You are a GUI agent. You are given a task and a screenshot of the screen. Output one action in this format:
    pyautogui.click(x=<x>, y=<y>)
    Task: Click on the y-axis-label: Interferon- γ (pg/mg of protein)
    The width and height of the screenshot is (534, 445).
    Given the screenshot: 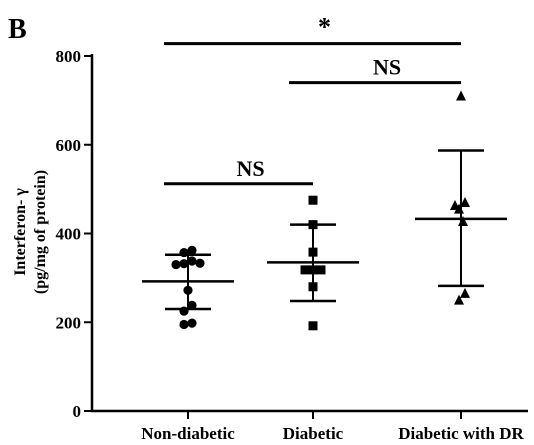 What is the action you would take?
    pyautogui.click(x=30, y=232)
    